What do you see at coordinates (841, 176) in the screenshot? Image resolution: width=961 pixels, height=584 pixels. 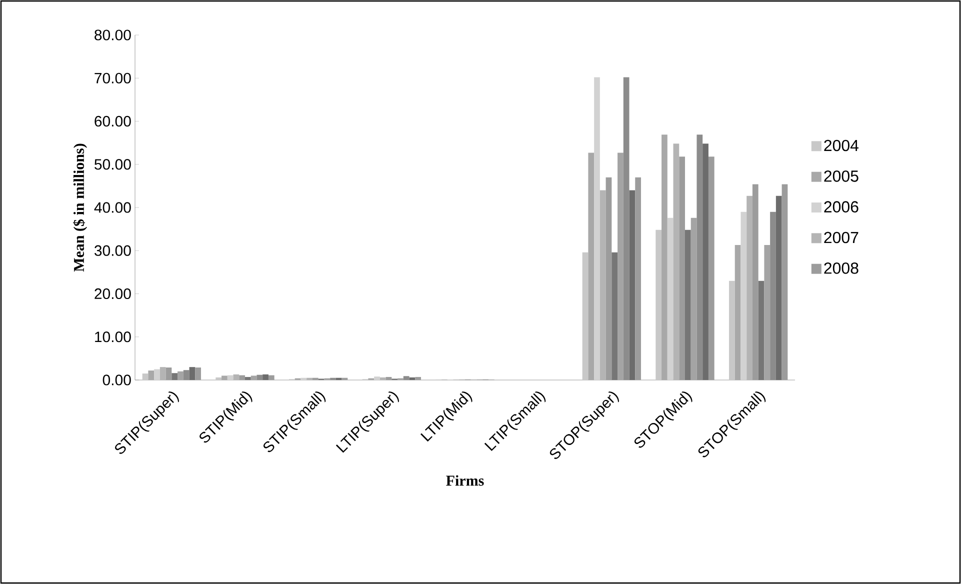 I see `legend-label: 2005` at bounding box center [841, 176].